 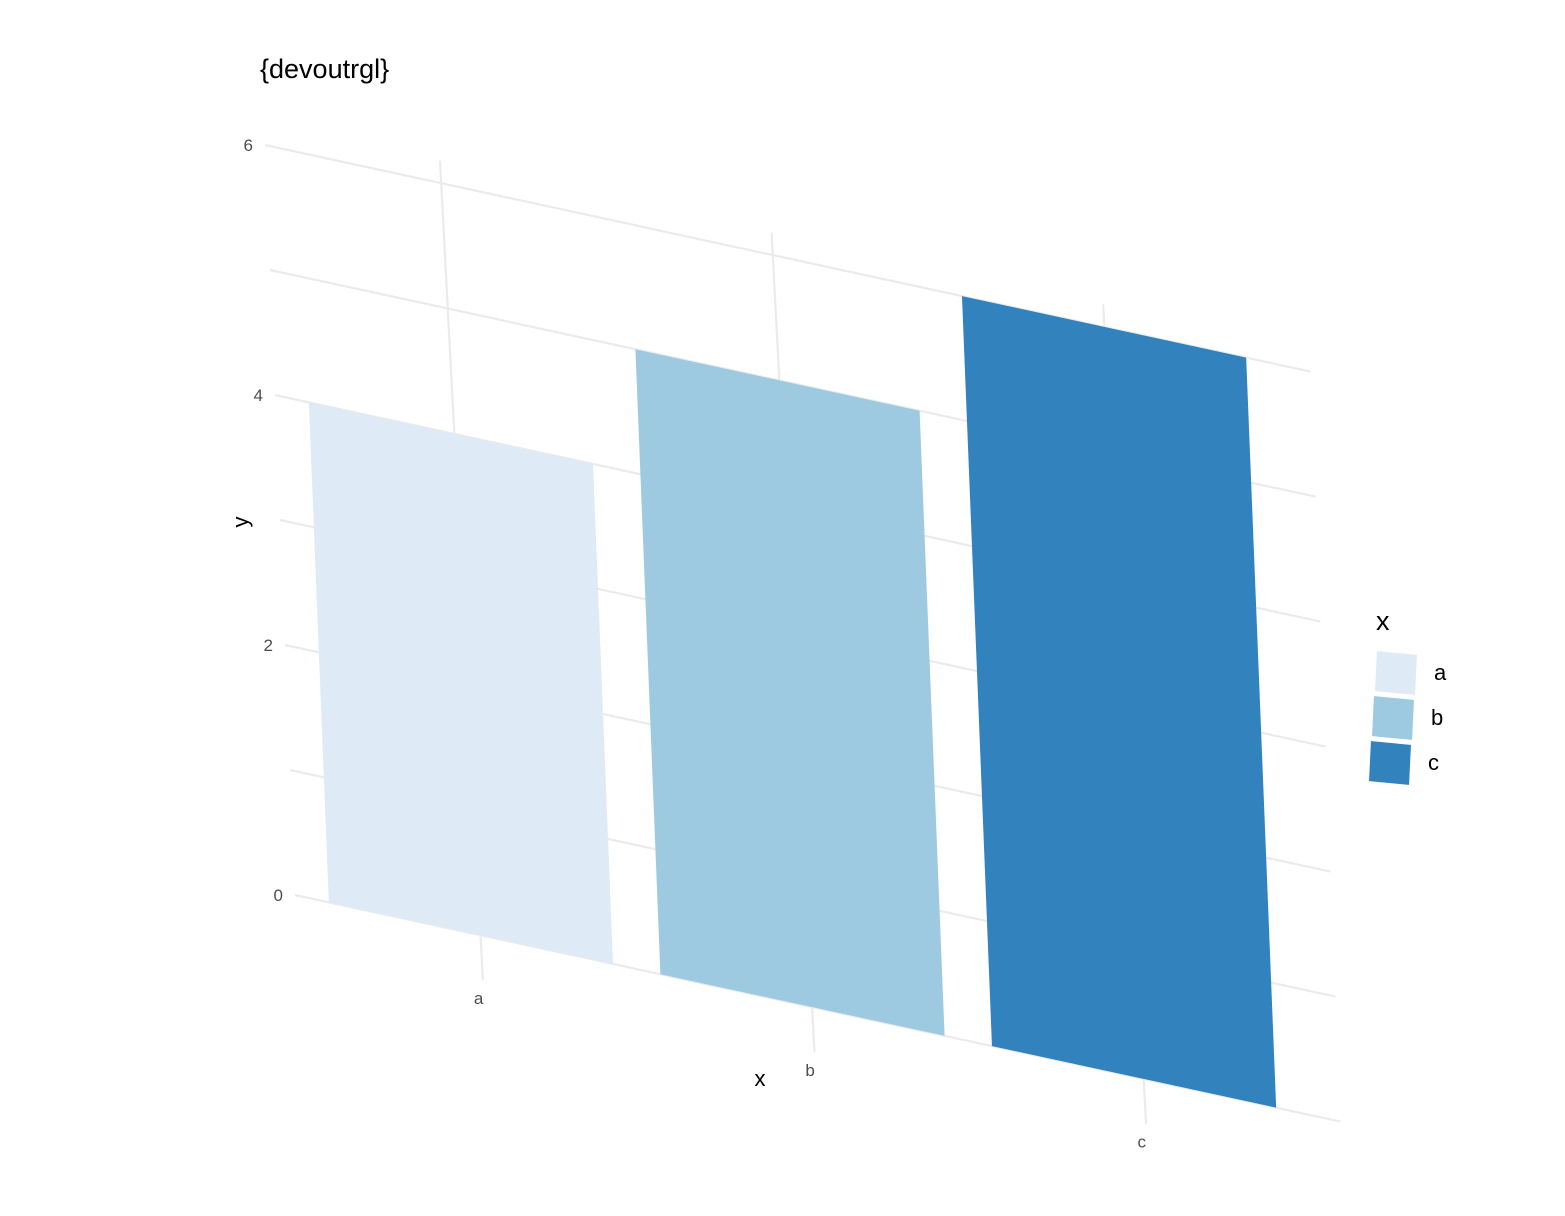 What do you see at coordinates (1390, 763) in the screenshot?
I see `legend-key-c` at bounding box center [1390, 763].